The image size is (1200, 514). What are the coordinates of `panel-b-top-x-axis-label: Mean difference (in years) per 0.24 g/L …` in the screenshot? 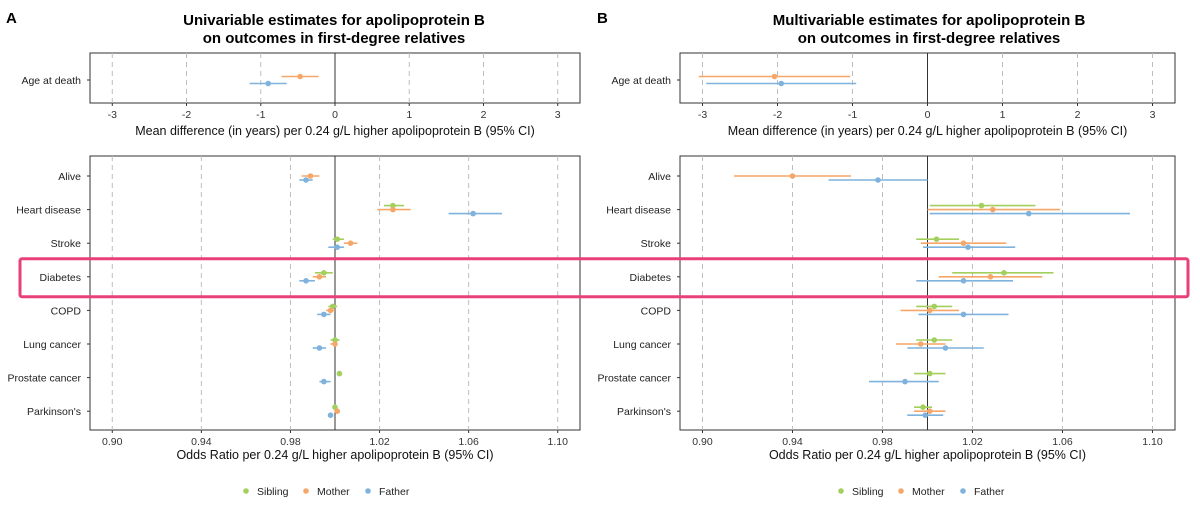 It's located at (928, 131).